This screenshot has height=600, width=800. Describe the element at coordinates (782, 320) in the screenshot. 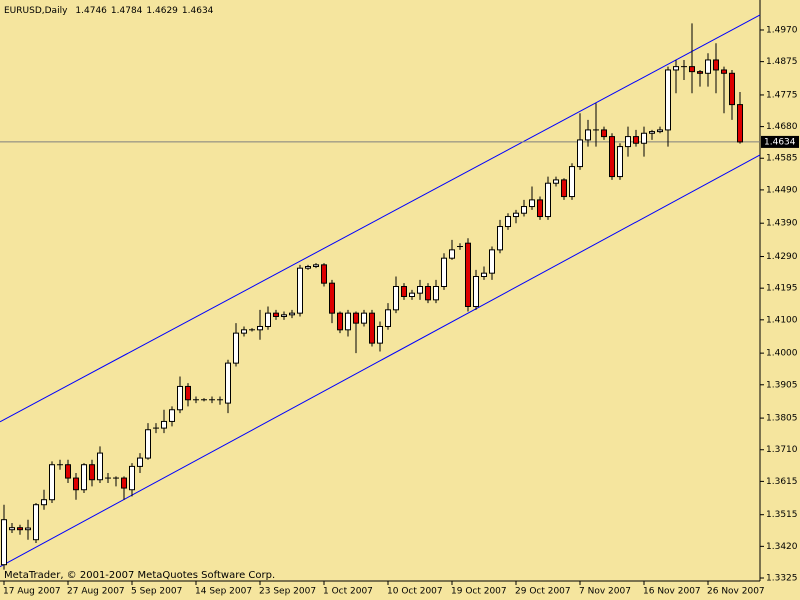

I see `y-tick-label: 1.4100` at that location.